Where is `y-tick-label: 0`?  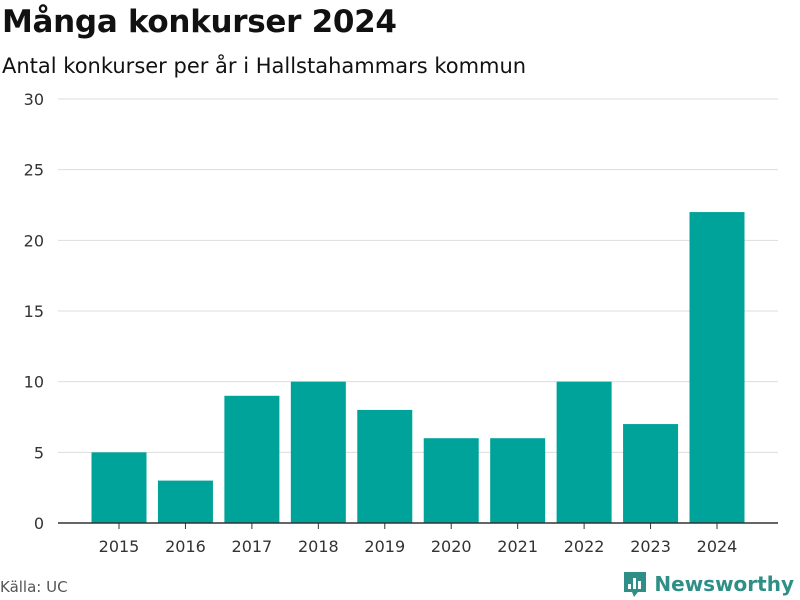 y-tick-label: 0 is located at coordinates (39, 523).